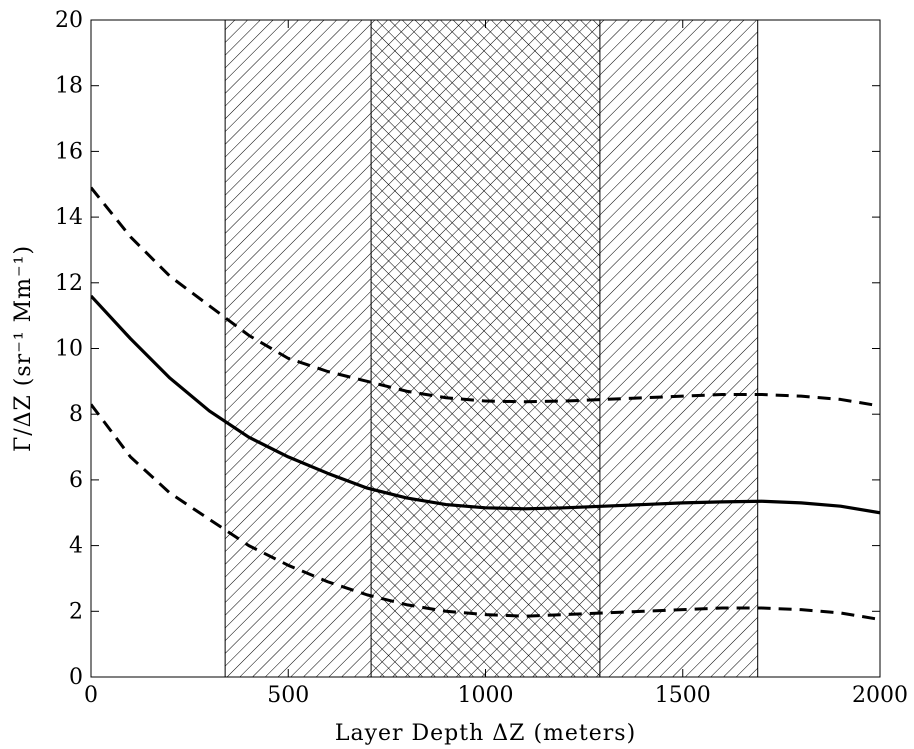  I want to click on y-tick-label: 12, so click(69, 283).